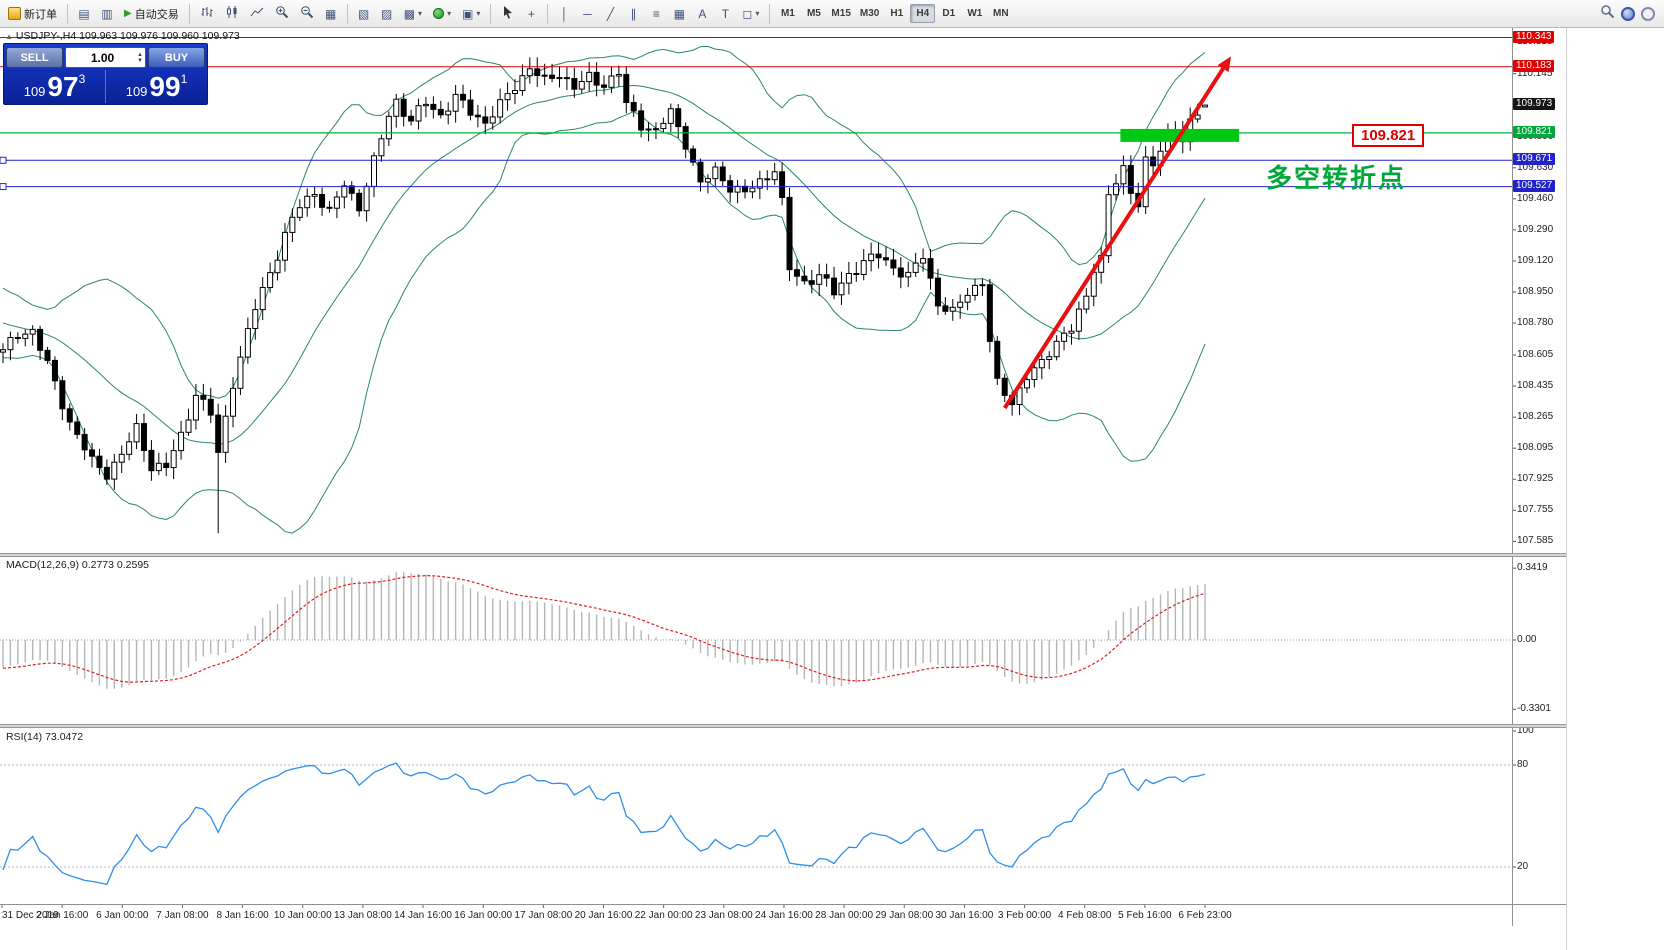 This screenshot has height=950, width=1664. What do you see at coordinates (9, 36) in the screenshot?
I see `collapse-panel-icon: ▲` at bounding box center [9, 36].